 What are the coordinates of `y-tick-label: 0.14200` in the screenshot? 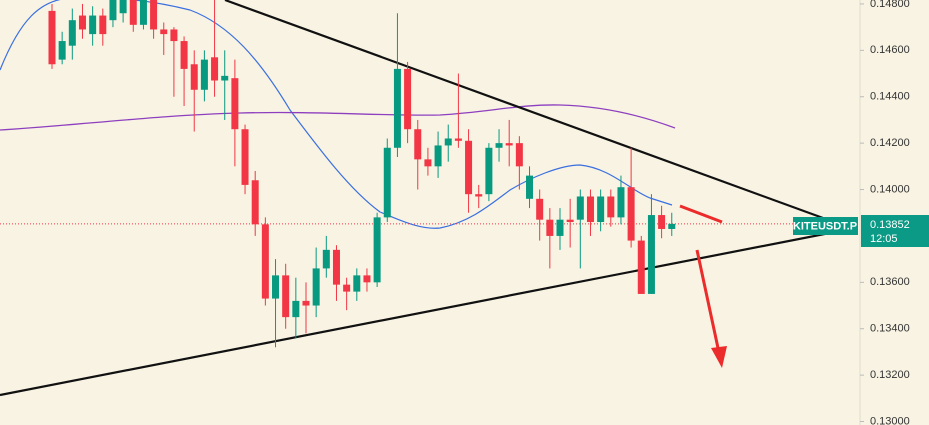 It's located at (890, 143).